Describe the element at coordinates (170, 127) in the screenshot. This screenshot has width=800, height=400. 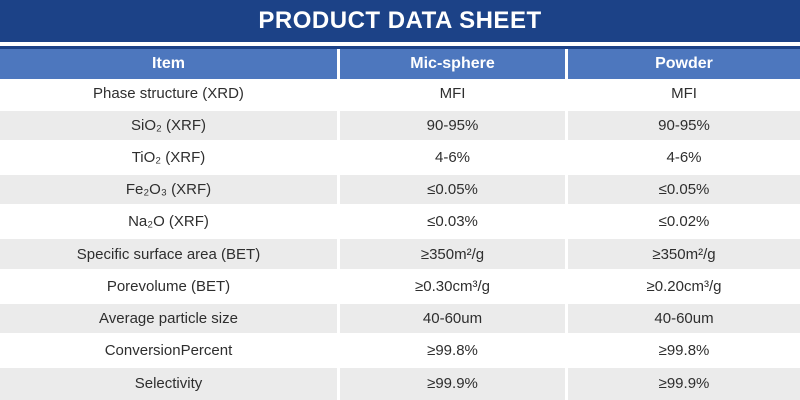
I see `row-item-label: SiO₂ (XRF)` at that location.